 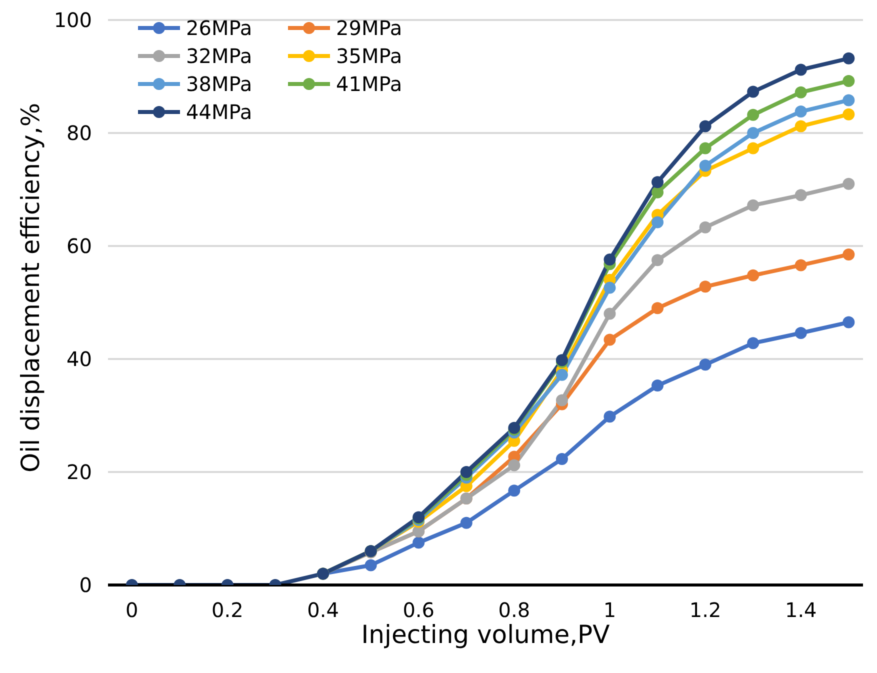 What do you see at coordinates (79, 133) in the screenshot?
I see `y-tick-label: 80` at bounding box center [79, 133].